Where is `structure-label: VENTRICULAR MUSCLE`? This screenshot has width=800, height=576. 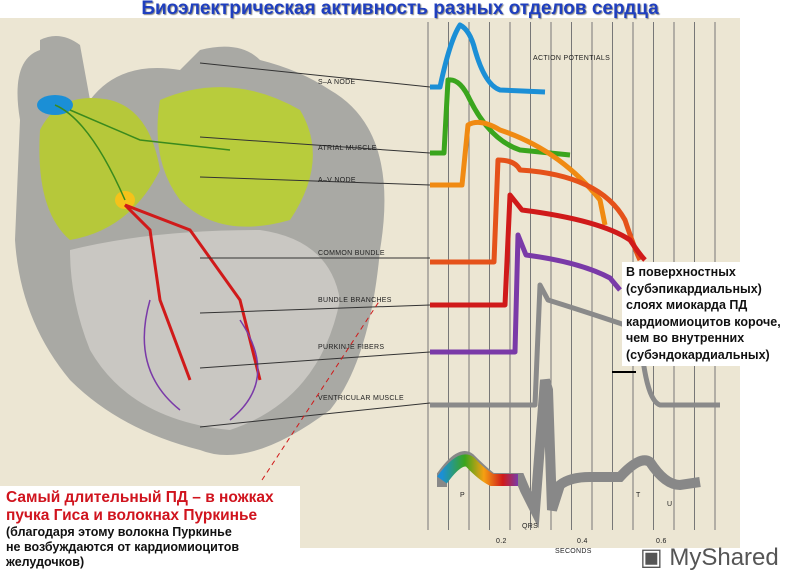
structure-label: VENTRICULAR MUSCLE is located at coordinates (361, 398).